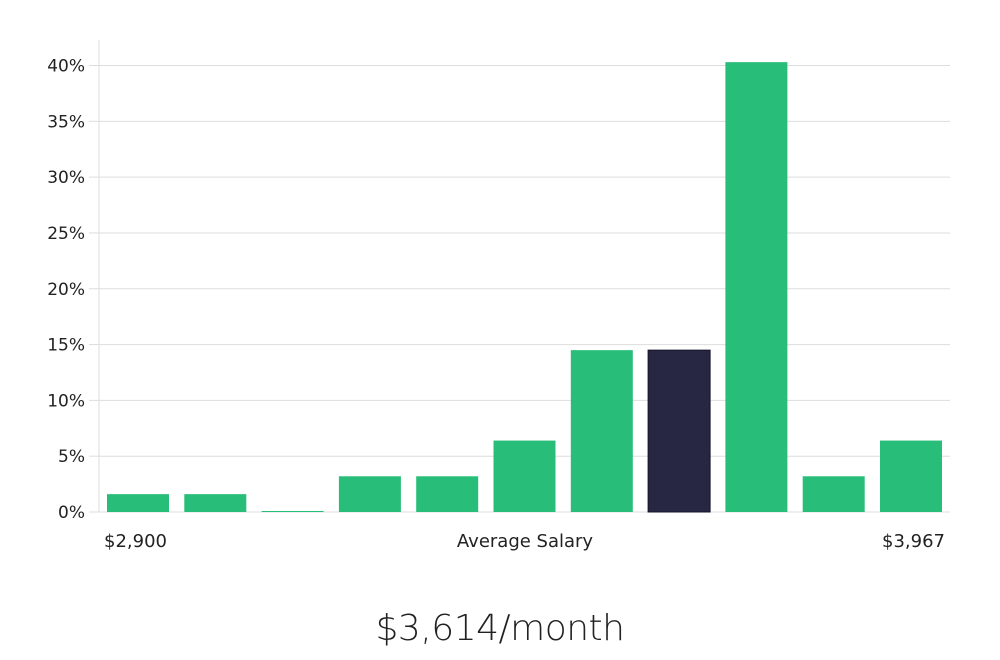  I want to click on y-tick-label: 40%, so click(66, 67).